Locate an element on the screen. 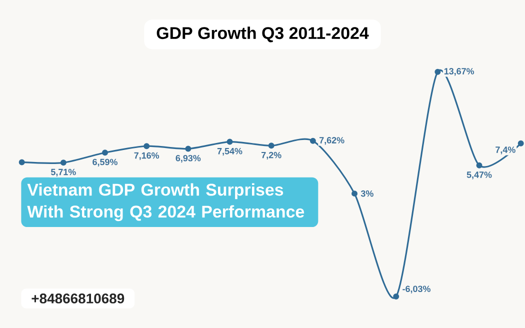 Image resolution: width=525 pixels, height=328 pixels. data-label: 7,54% is located at coordinates (229, 152).